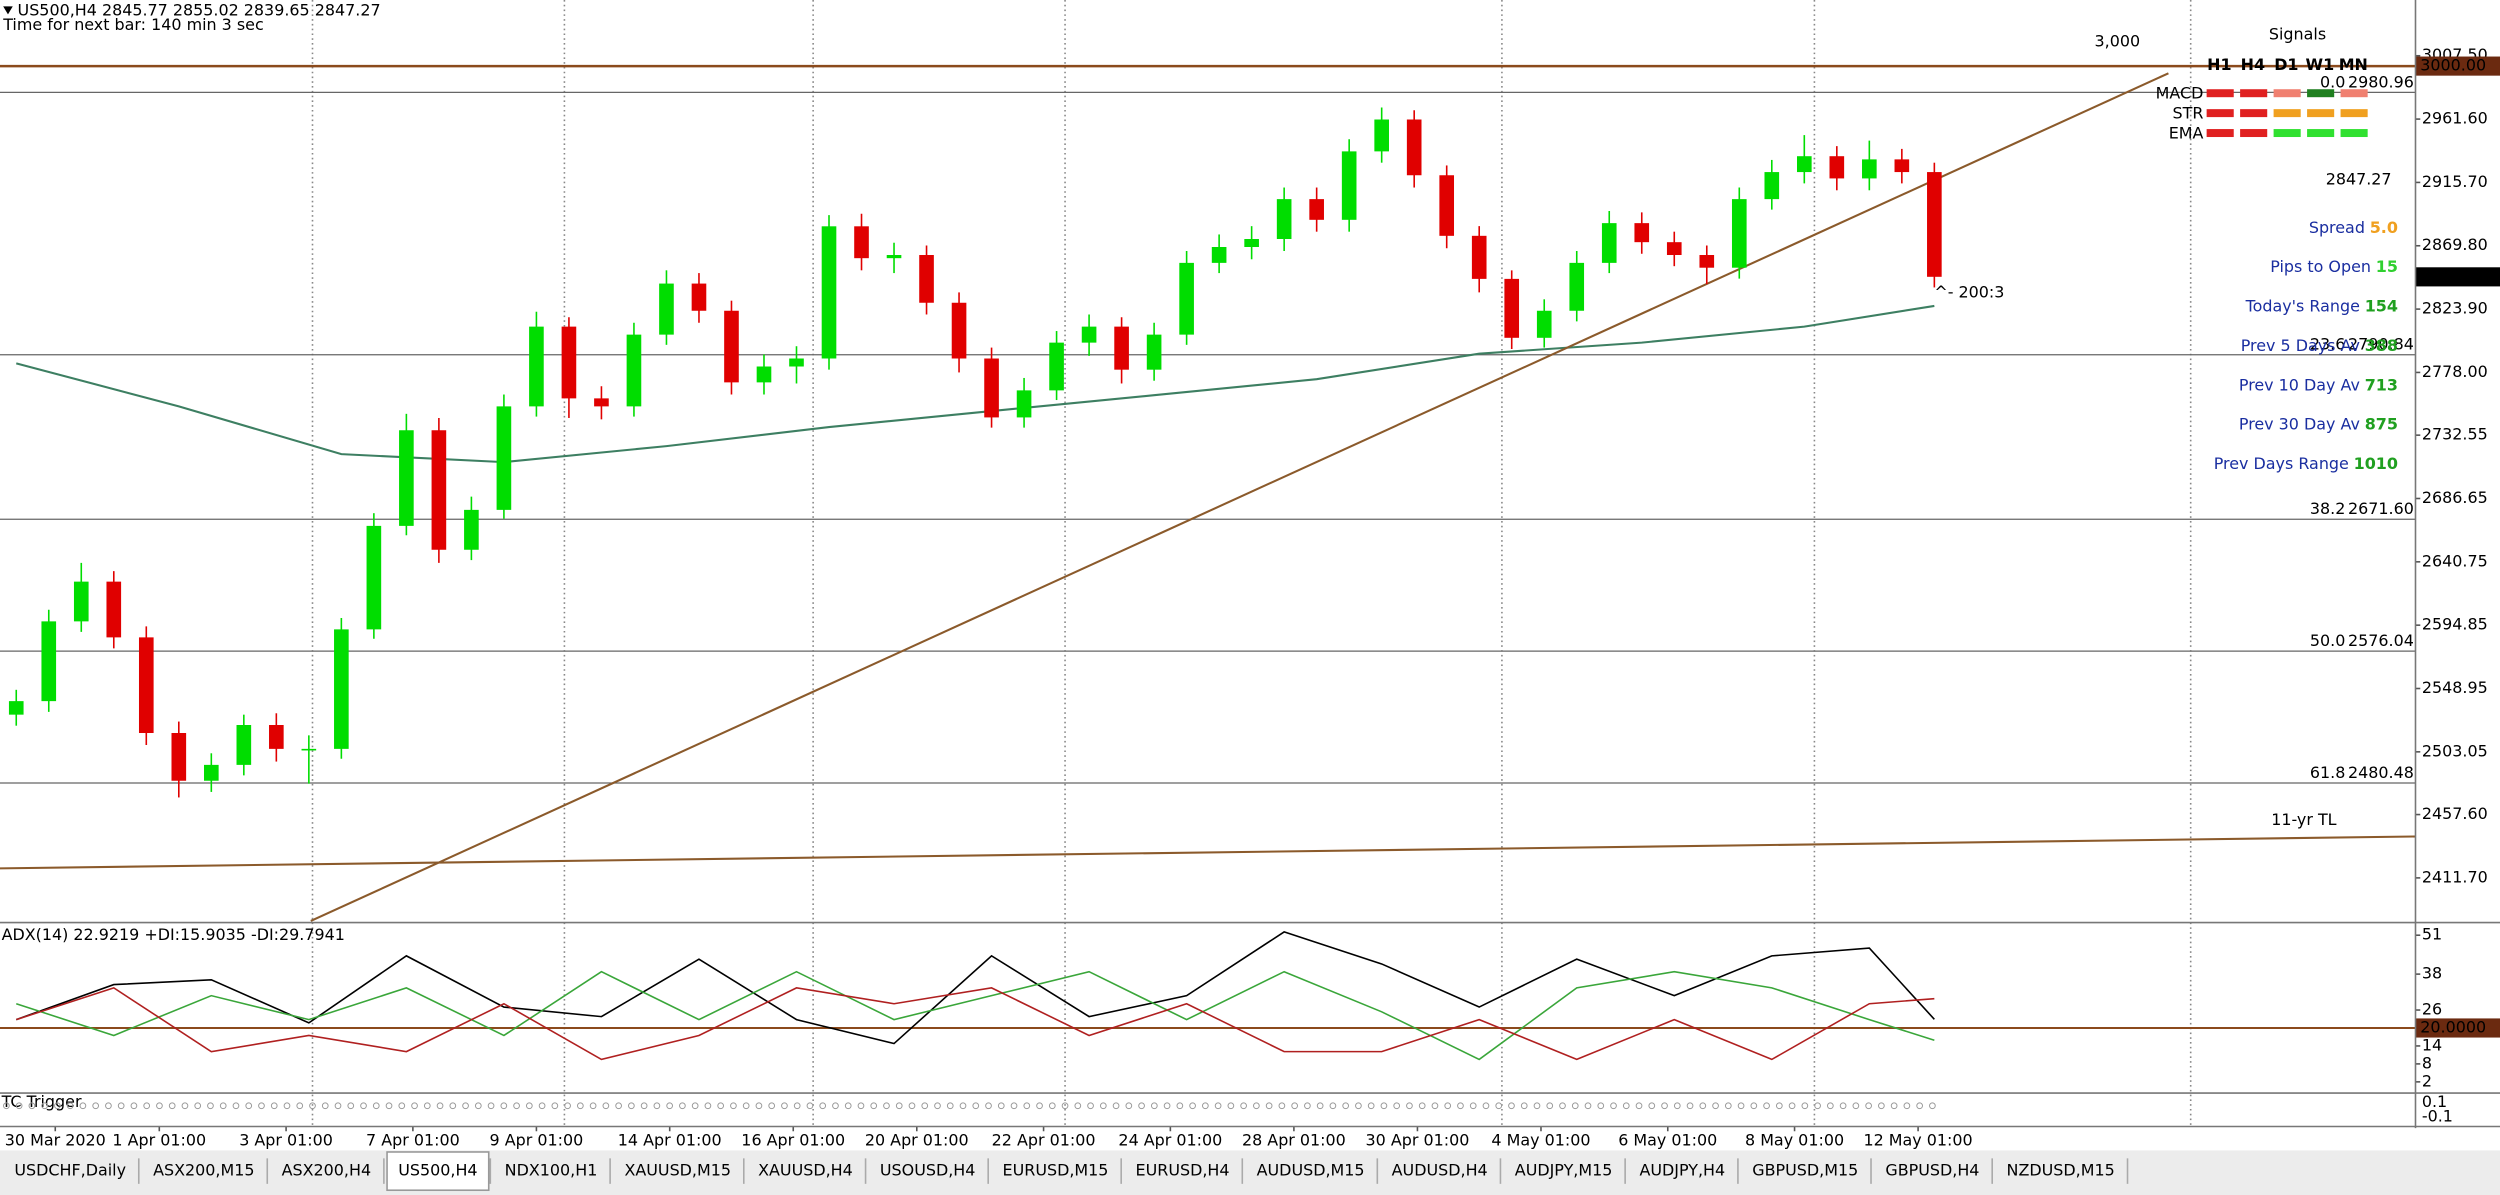 The height and width of the screenshot is (1195, 2500). I want to click on tab: AUDUSD,H4, so click(1441, 1171).